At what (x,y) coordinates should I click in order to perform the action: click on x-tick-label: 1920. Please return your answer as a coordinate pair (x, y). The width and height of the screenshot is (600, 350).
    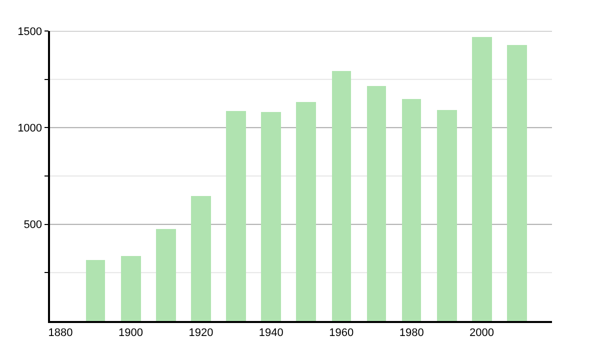
    Looking at the image, I should click on (201, 332).